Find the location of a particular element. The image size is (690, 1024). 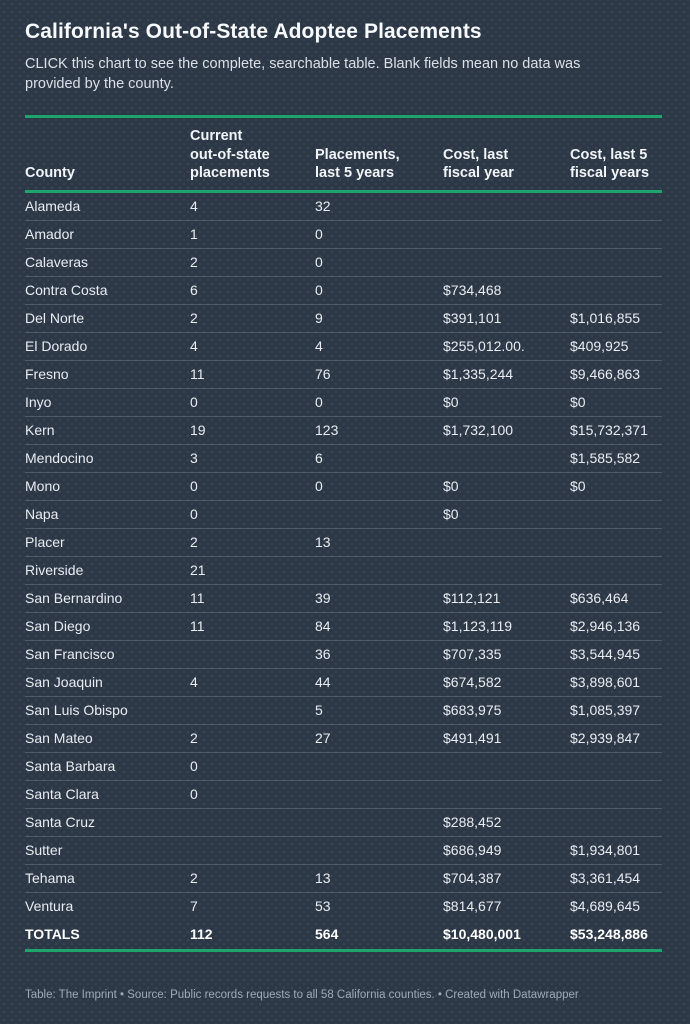

table-row: Kern 19 123 $1,732,100 $15,732,371 is located at coordinates (343, 430).